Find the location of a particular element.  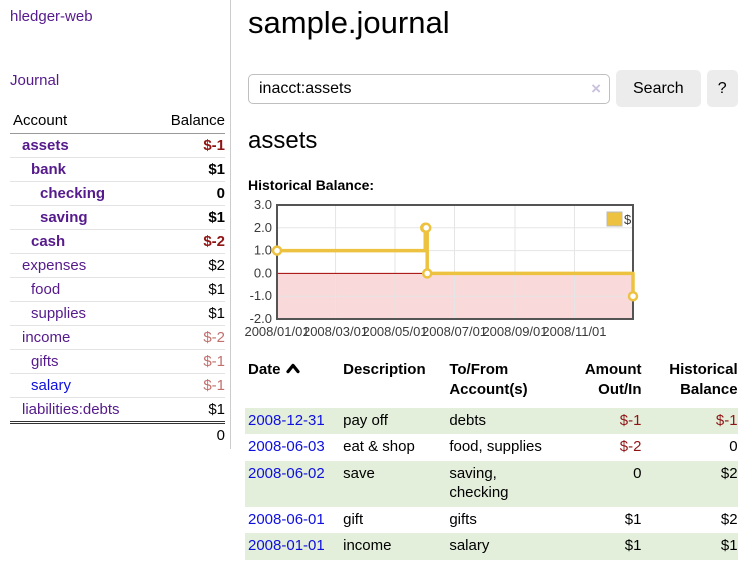

account-link: income is located at coordinates (46, 337).